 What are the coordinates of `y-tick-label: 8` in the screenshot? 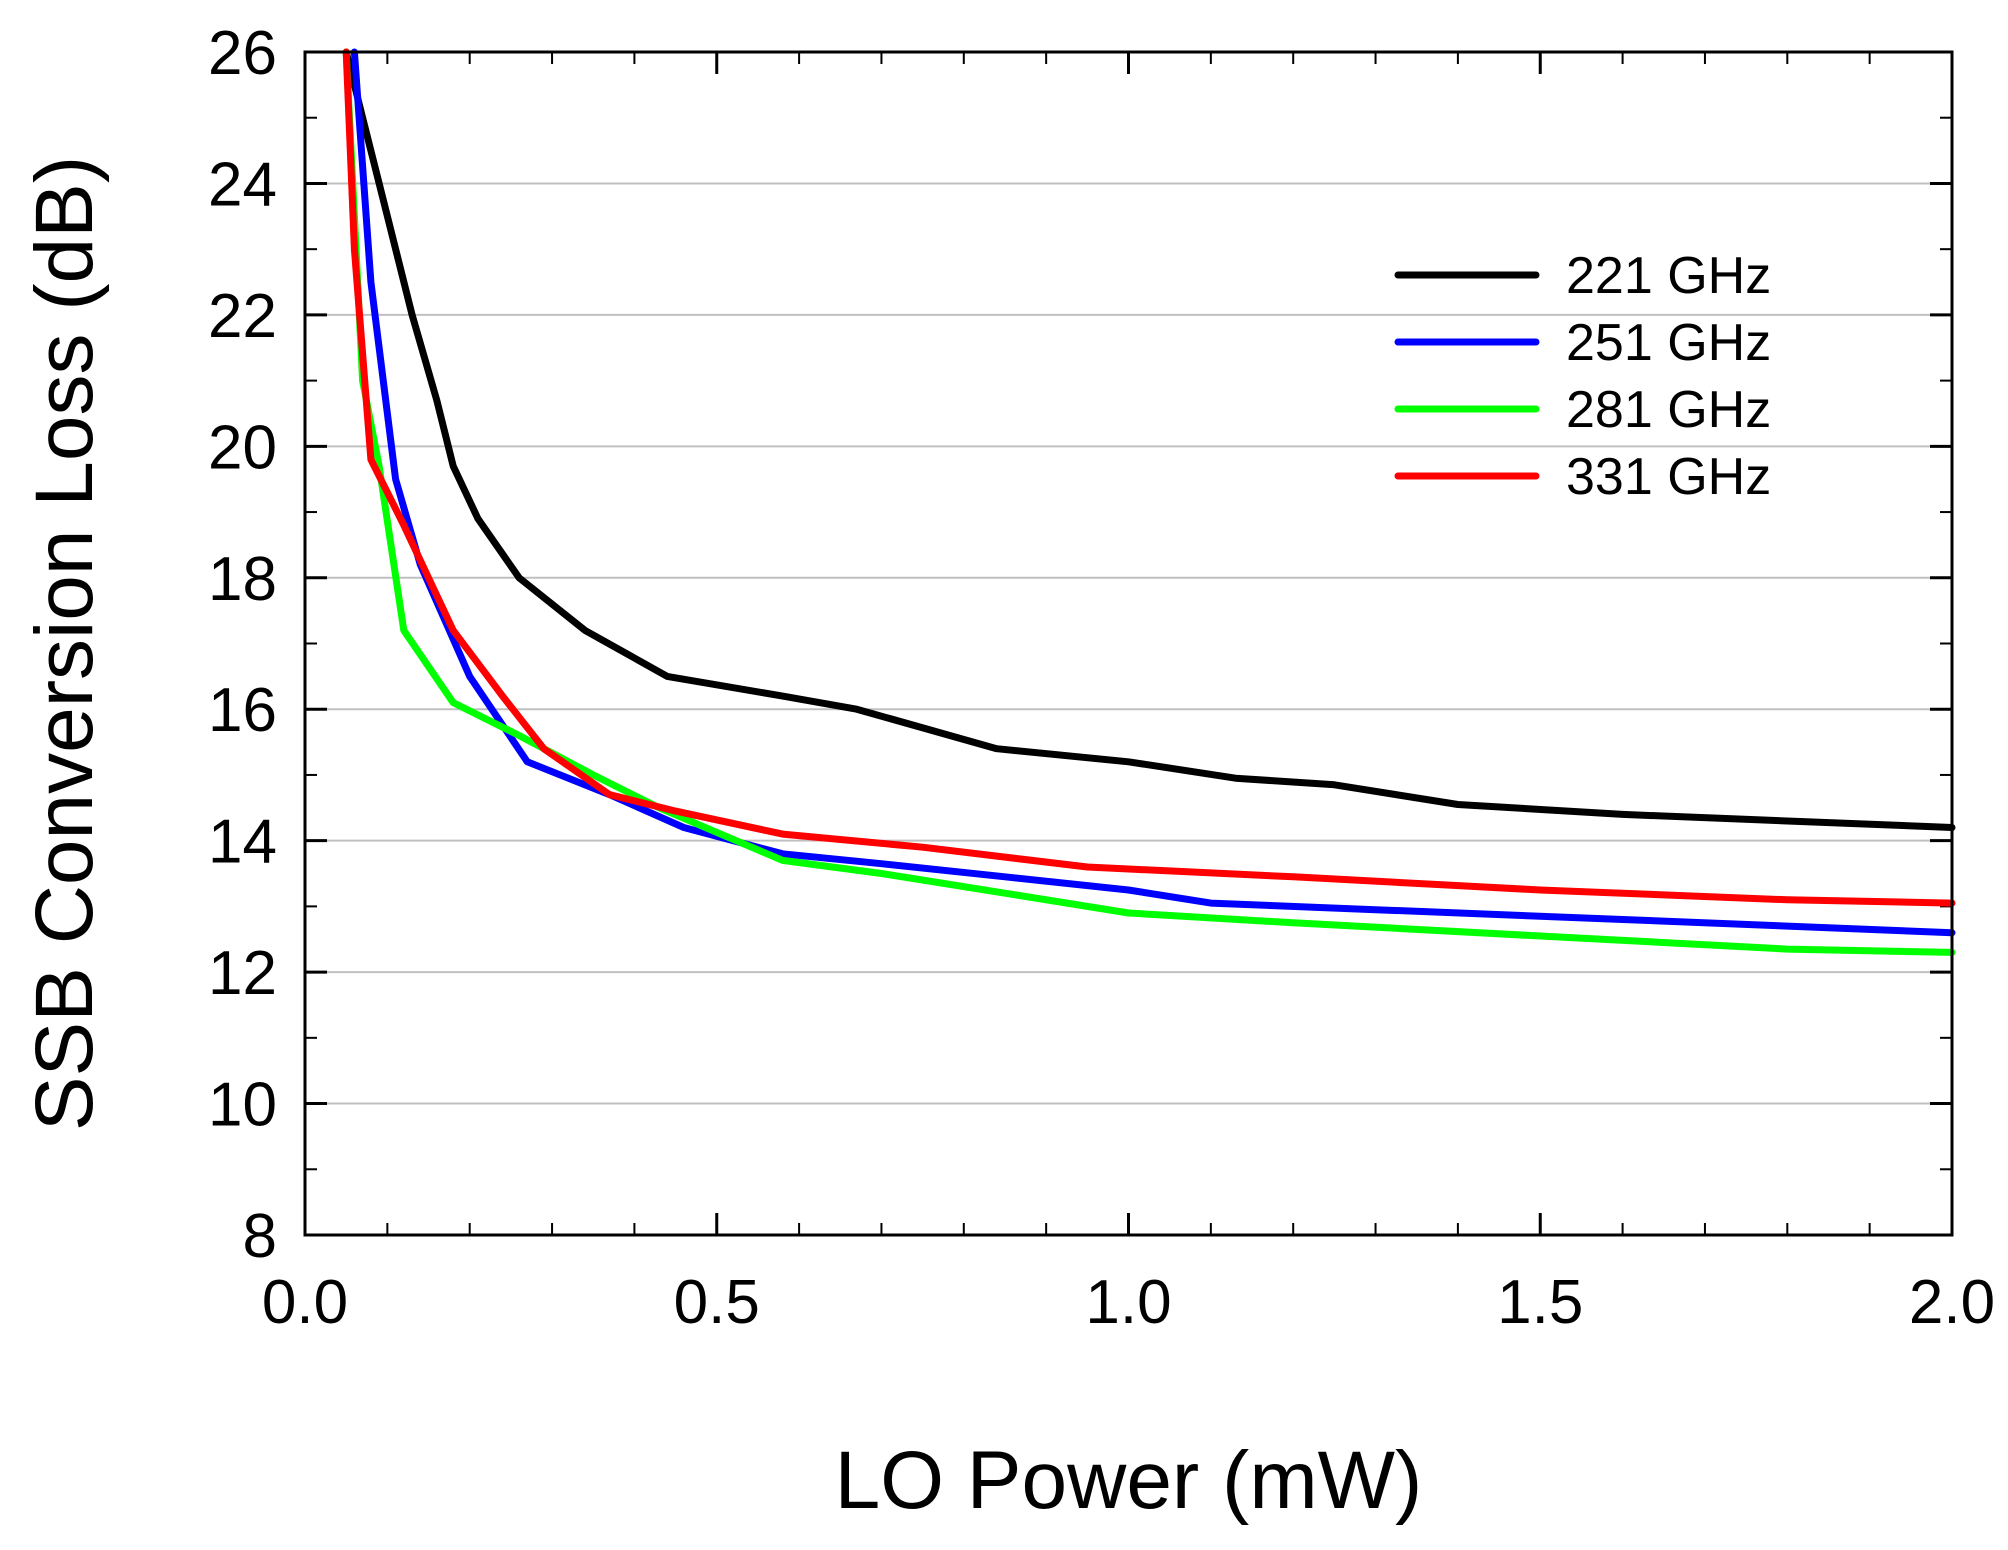 It's located at (260, 1236).